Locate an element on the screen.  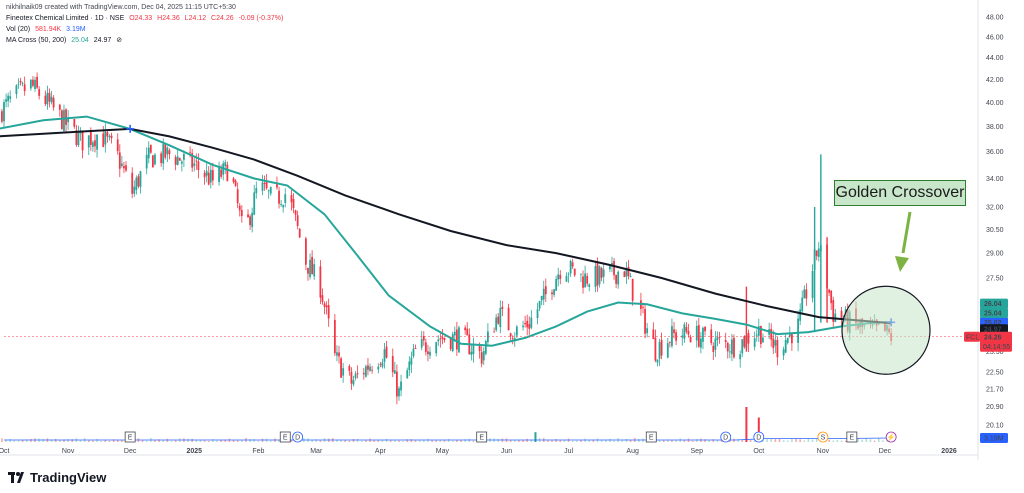
tradingview-logo-icon is located at coordinates (17, 477).